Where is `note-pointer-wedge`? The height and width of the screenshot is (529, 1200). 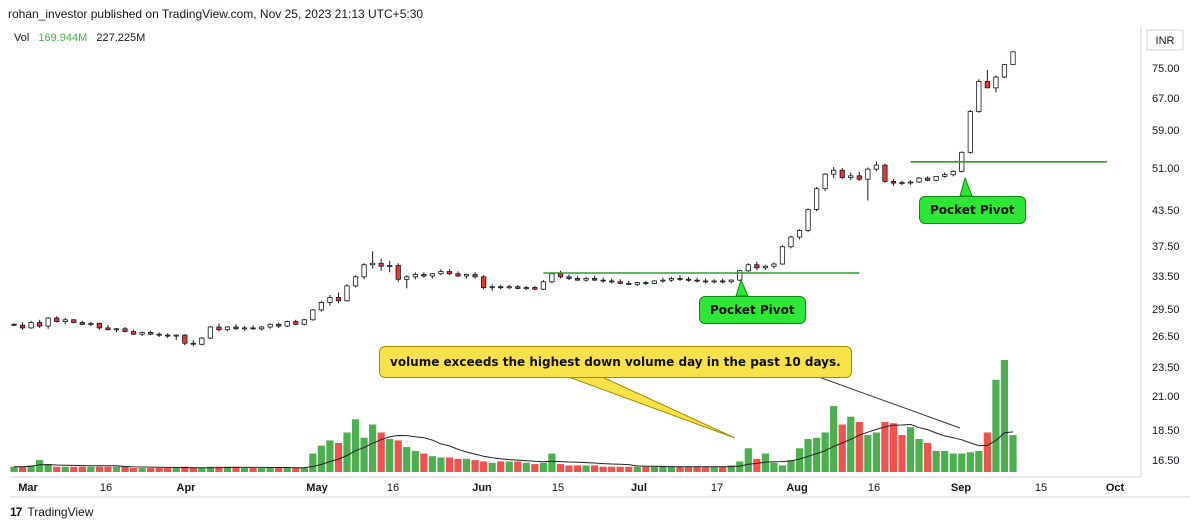 note-pointer-wedge is located at coordinates (650, 407).